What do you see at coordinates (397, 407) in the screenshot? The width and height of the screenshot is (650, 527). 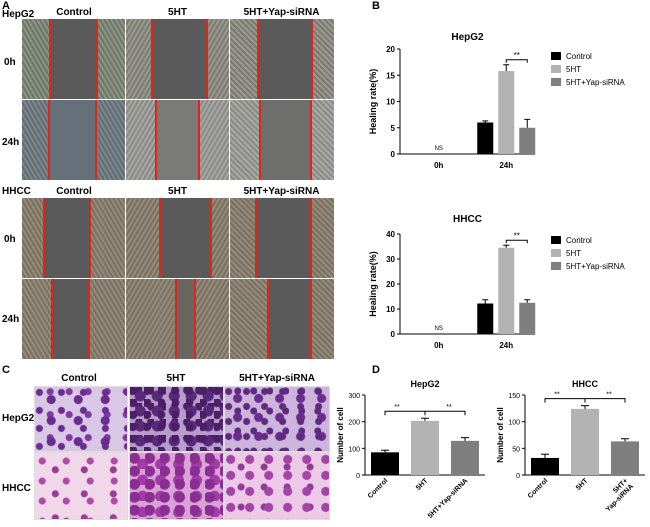 I see `chart-cells-hepg2-sig-label-1: **` at bounding box center [397, 407].